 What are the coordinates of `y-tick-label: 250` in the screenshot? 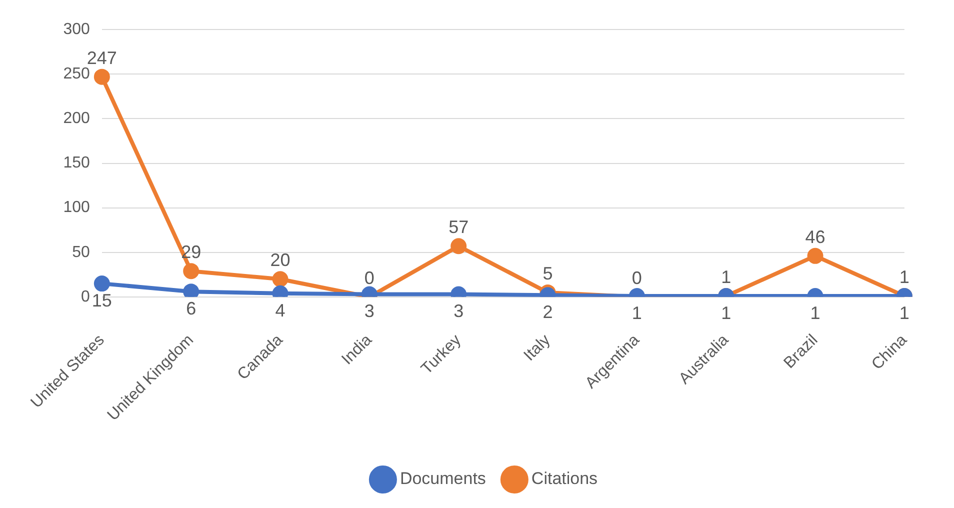 It's located at (76, 74).